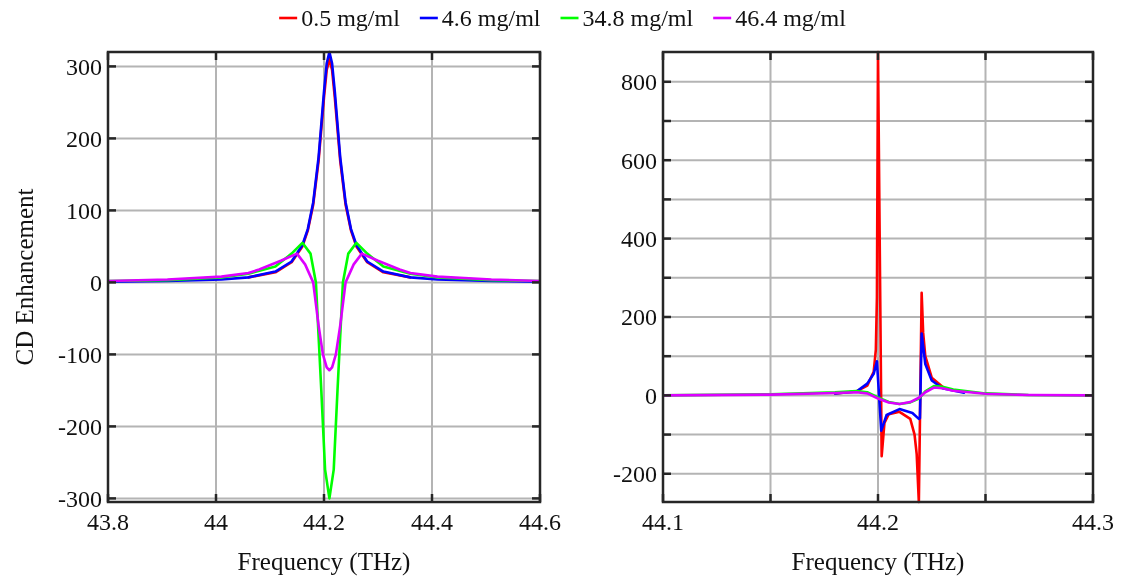  Describe the element at coordinates (80, 354) in the screenshot. I see `y-tick-label: -100` at that location.